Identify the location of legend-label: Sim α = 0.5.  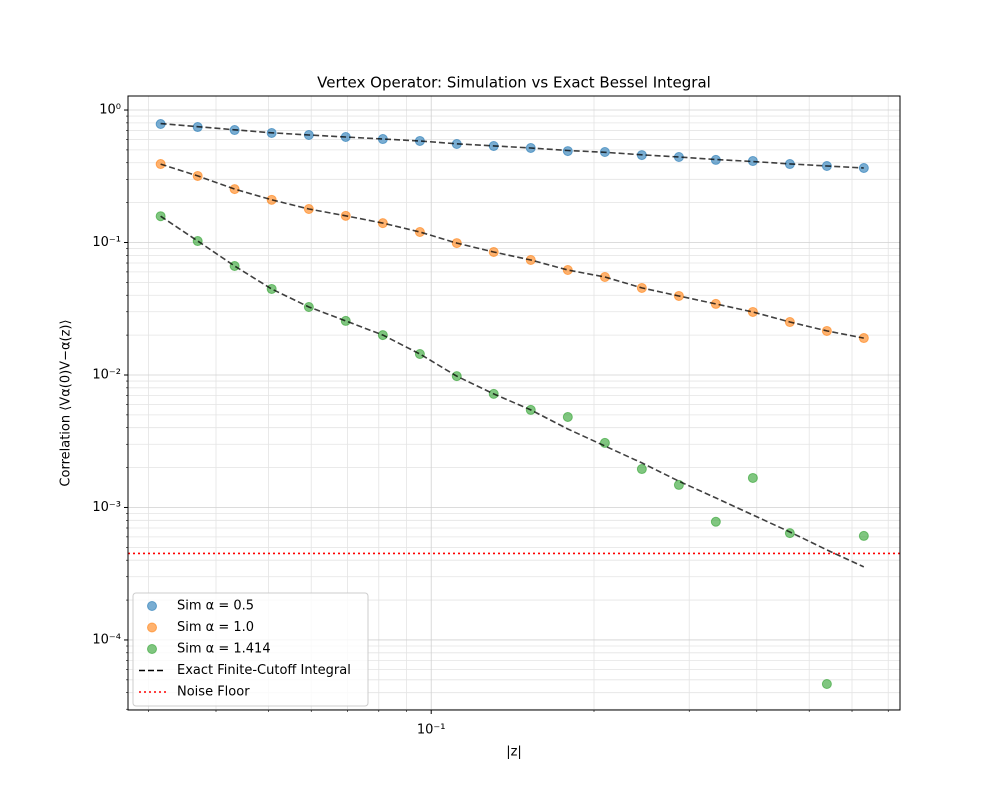
(215, 606).